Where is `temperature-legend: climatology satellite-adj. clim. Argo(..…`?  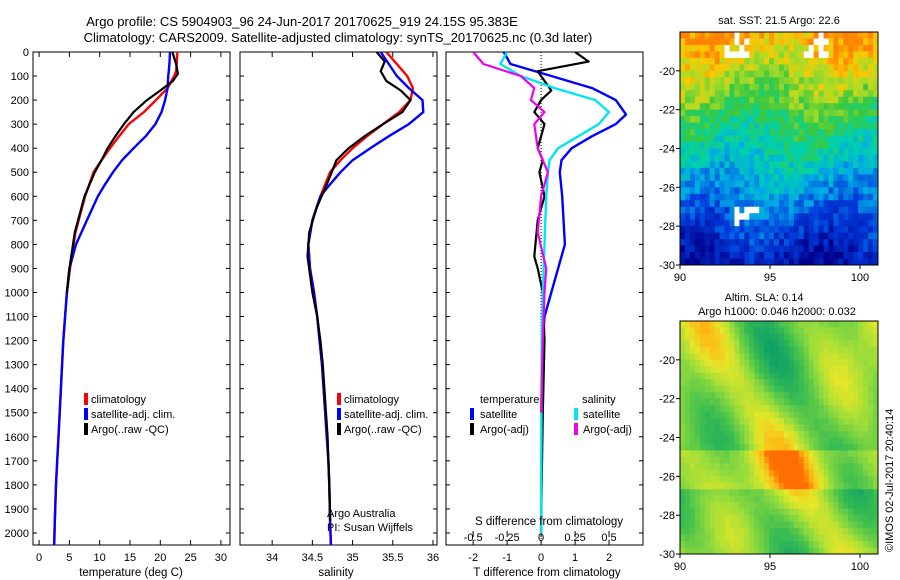
temperature-legend: climatology satellite-adj. clim. Argo(..… is located at coordinates (129, 414).